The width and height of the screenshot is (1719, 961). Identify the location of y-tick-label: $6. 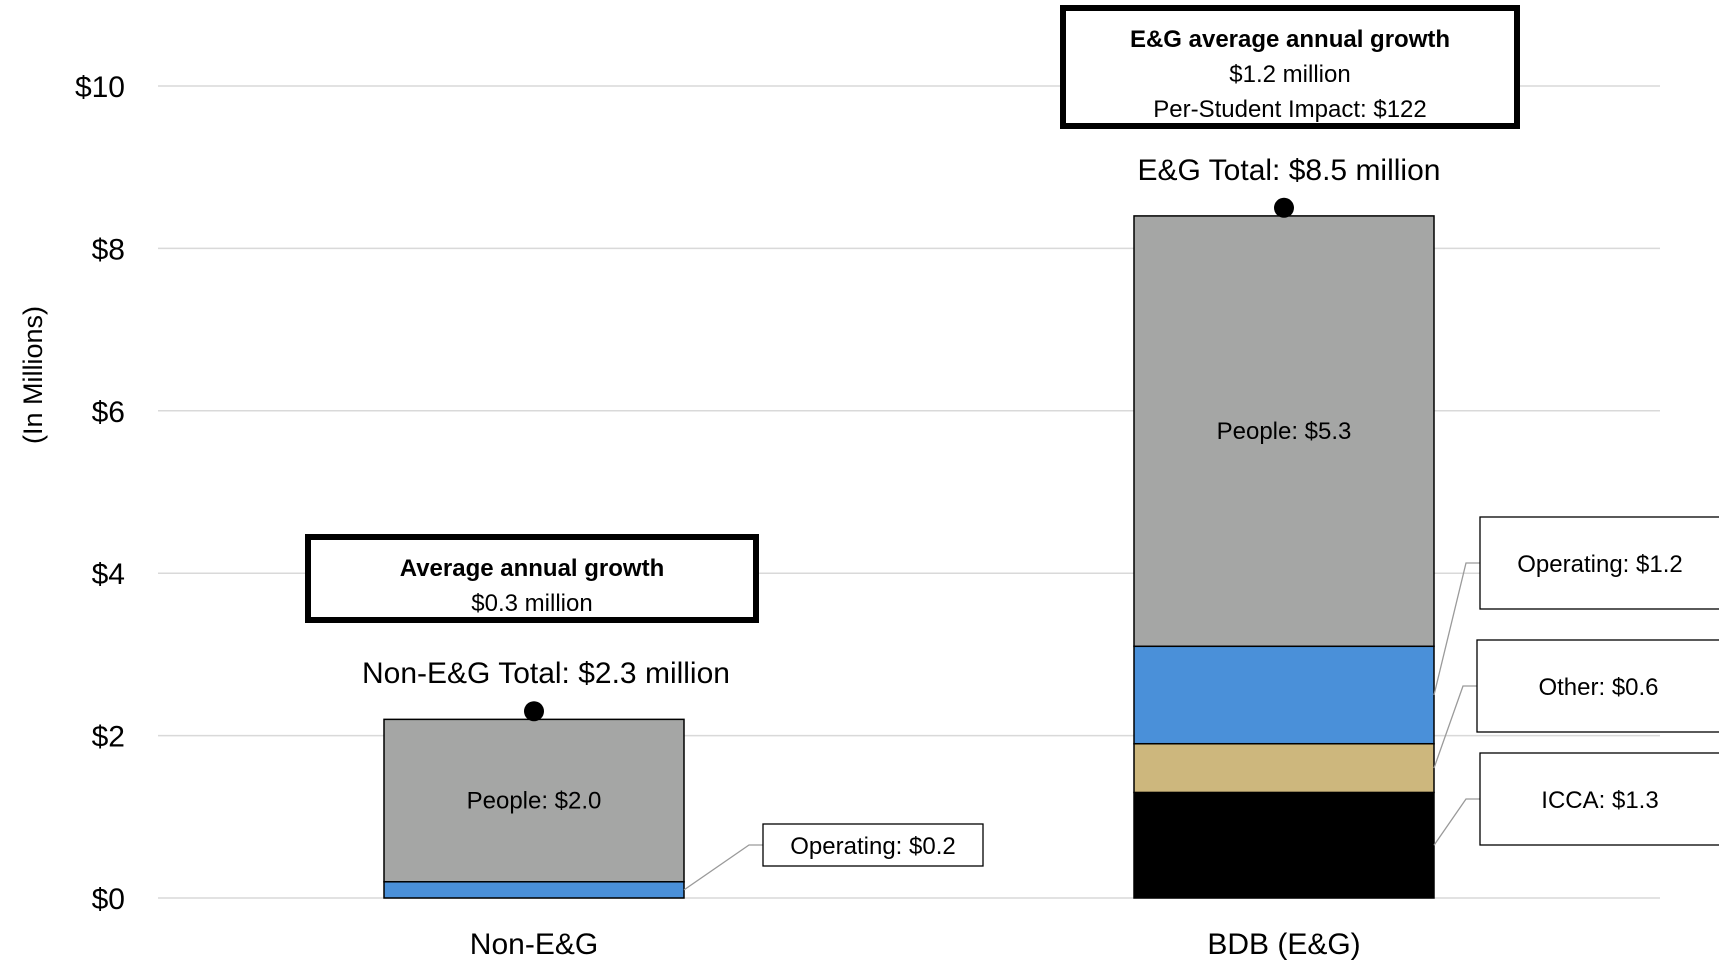
(108, 412).